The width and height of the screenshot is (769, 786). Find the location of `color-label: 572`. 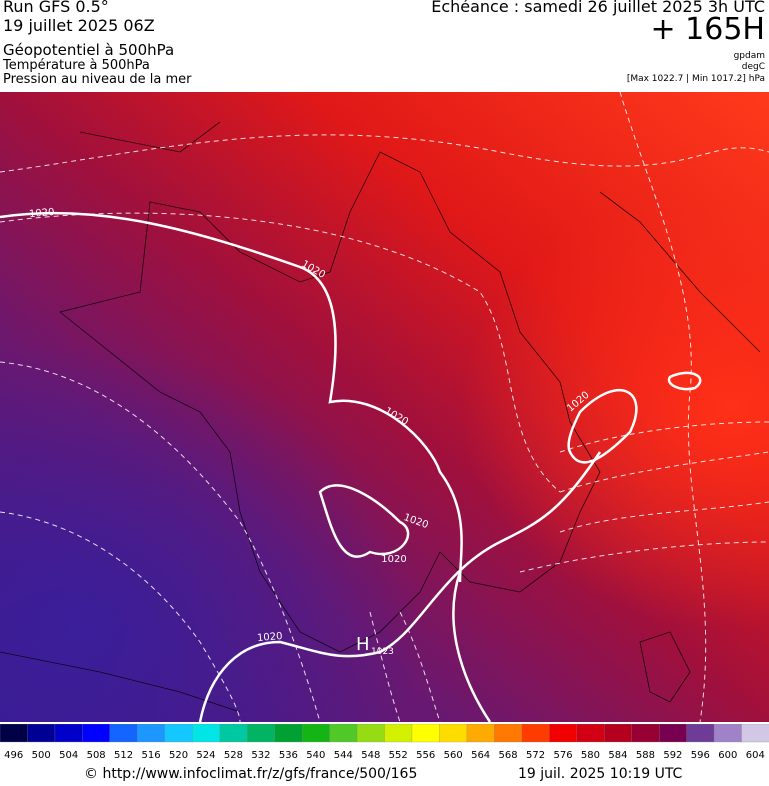

color-label: 572 is located at coordinates (535, 755).